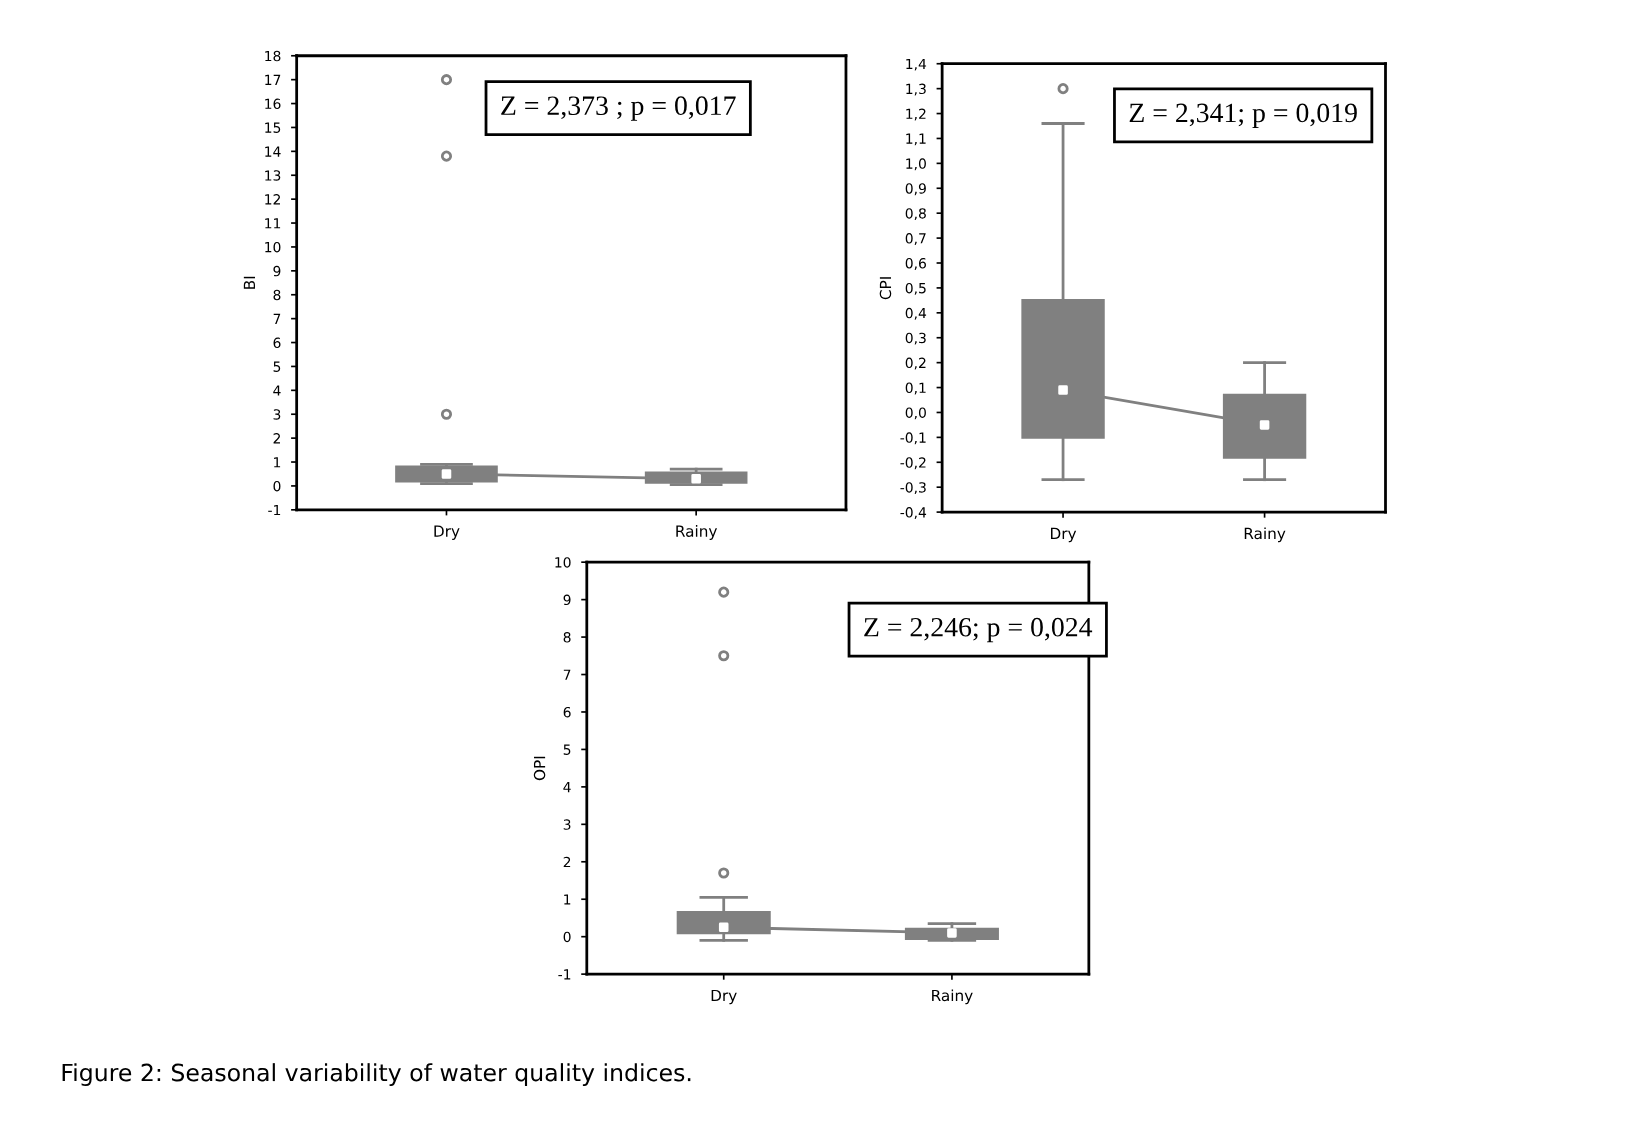 The height and width of the screenshot is (1138, 1630). Describe the element at coordinates (1243, 115) in the screenshot. I see `annotation: Z = 2,341; p = 0,019` at that location.